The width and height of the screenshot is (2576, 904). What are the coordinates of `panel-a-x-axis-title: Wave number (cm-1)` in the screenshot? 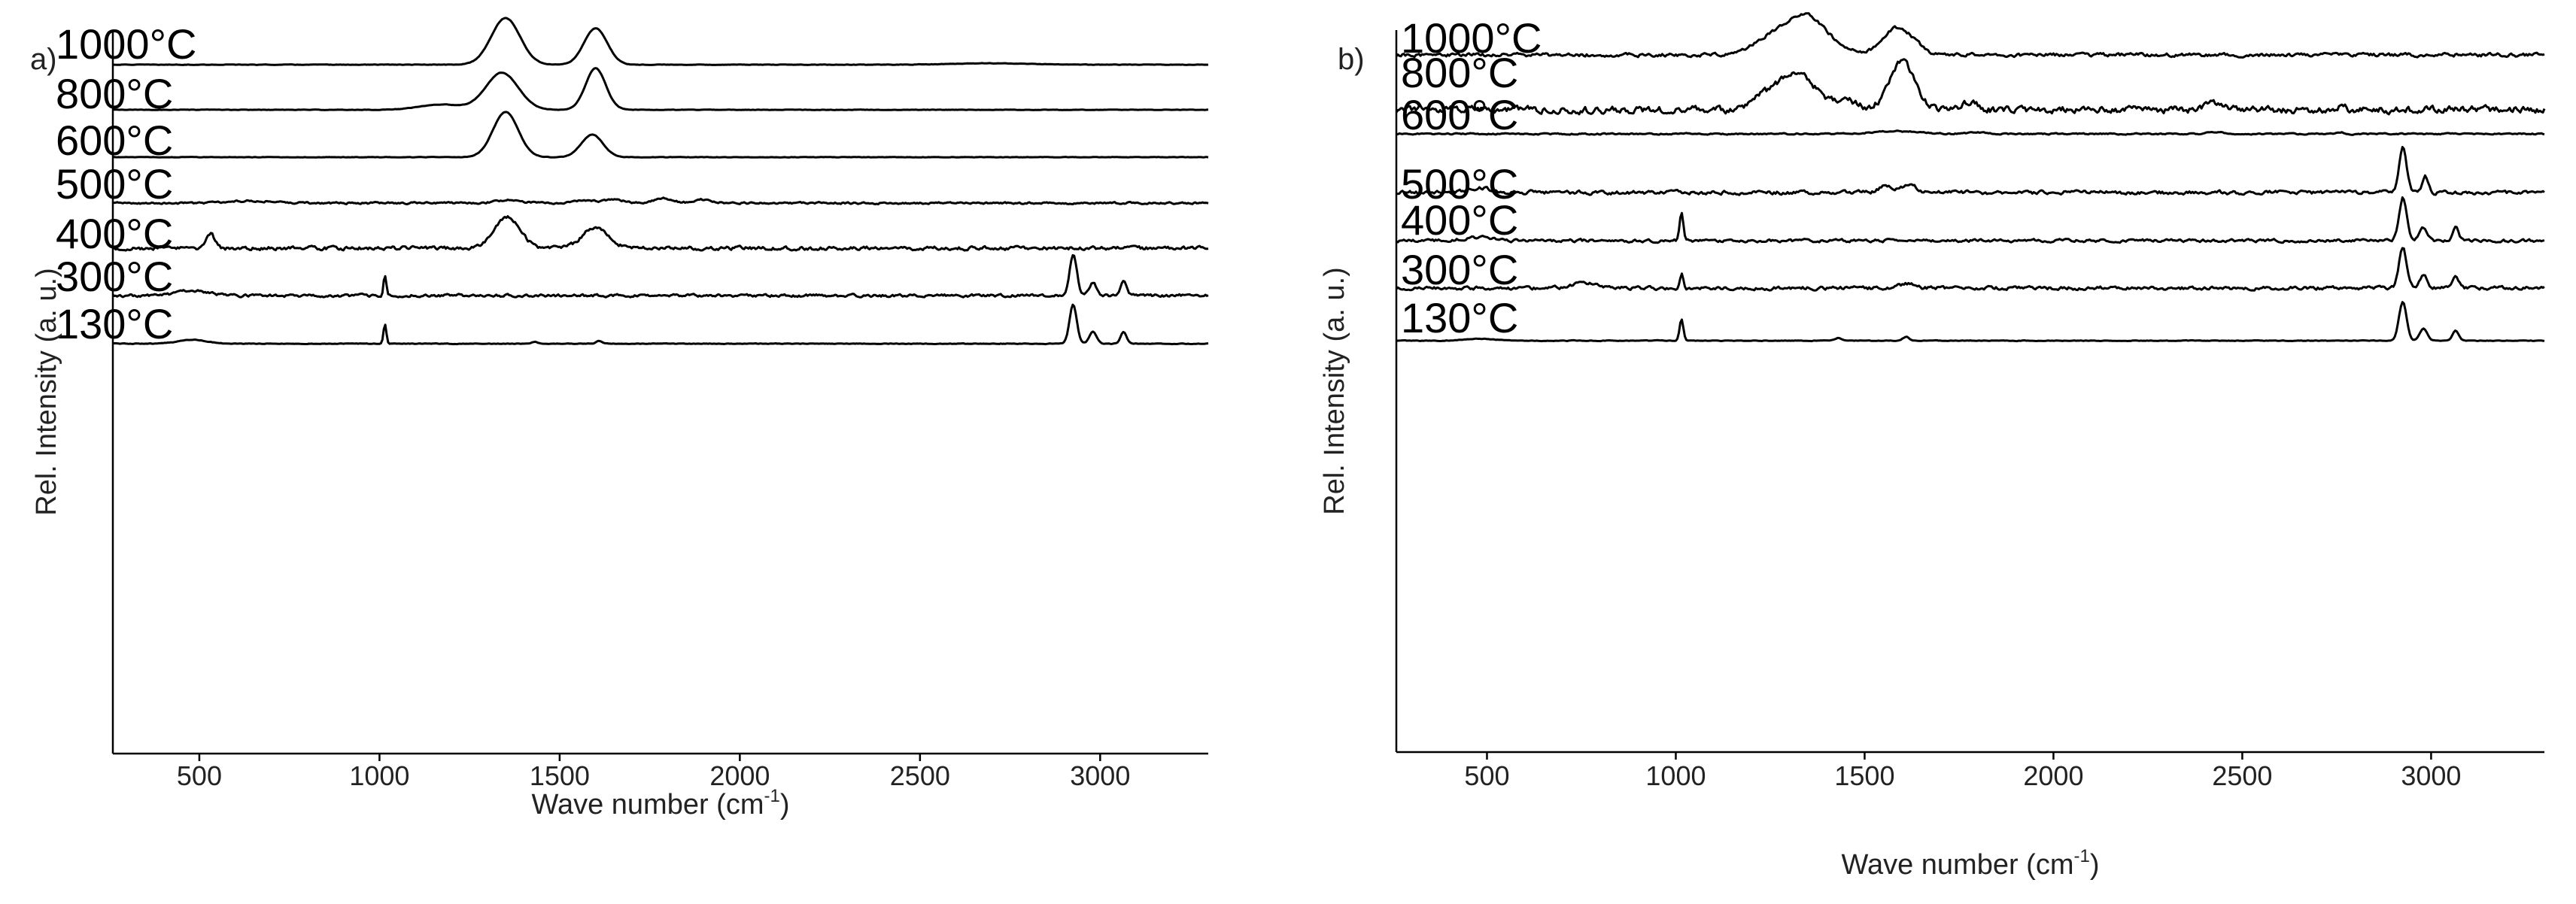 It's located at (661, 803).